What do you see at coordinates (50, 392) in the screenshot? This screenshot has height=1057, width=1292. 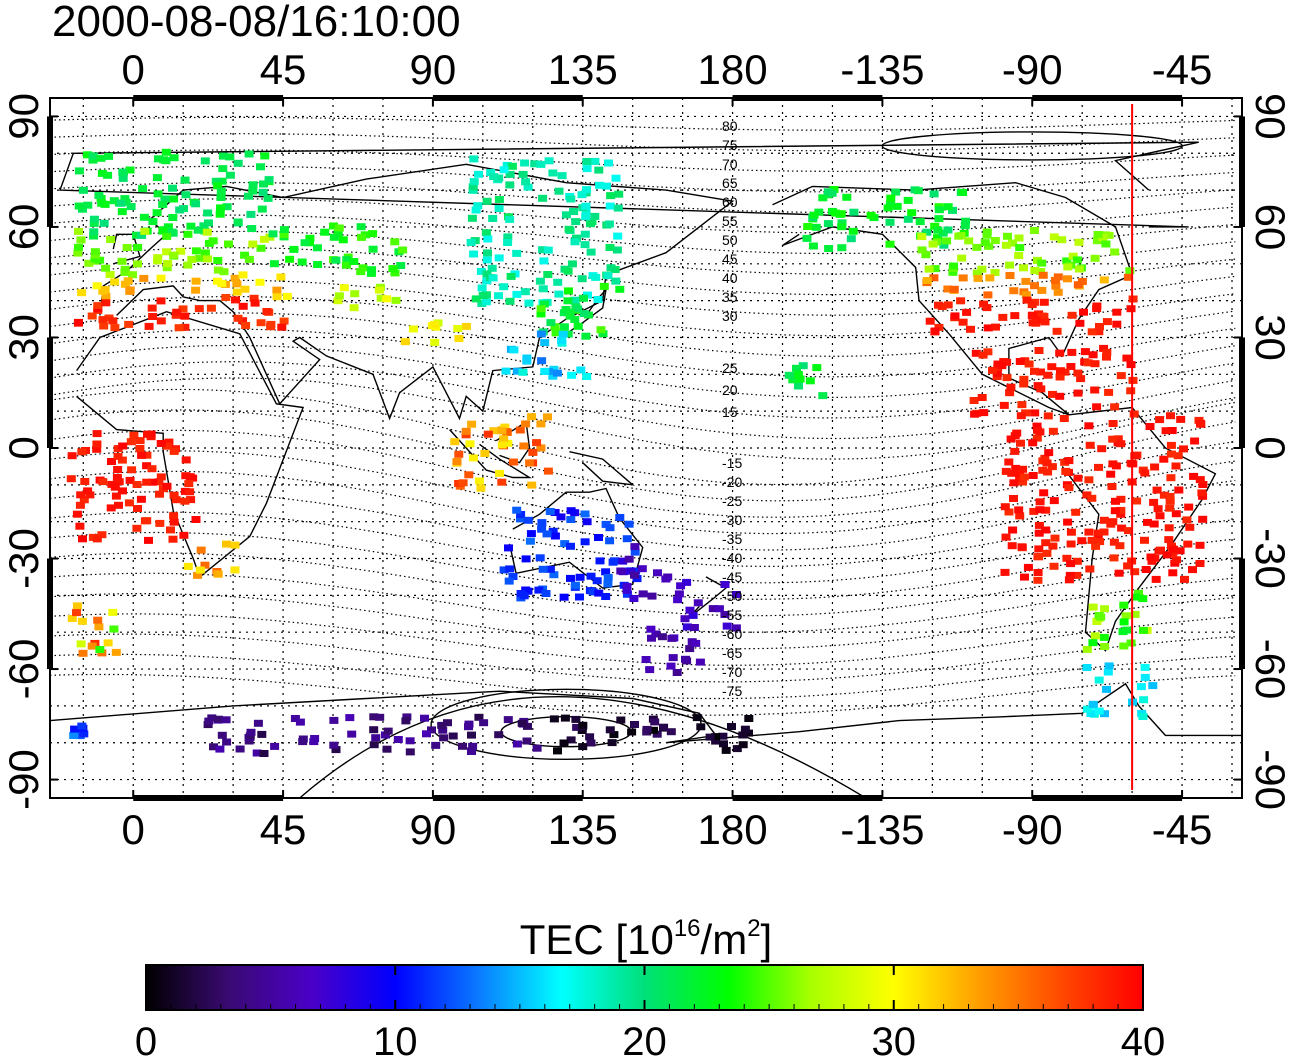 I see `frame-band-left` at bounding box center [50, 392].